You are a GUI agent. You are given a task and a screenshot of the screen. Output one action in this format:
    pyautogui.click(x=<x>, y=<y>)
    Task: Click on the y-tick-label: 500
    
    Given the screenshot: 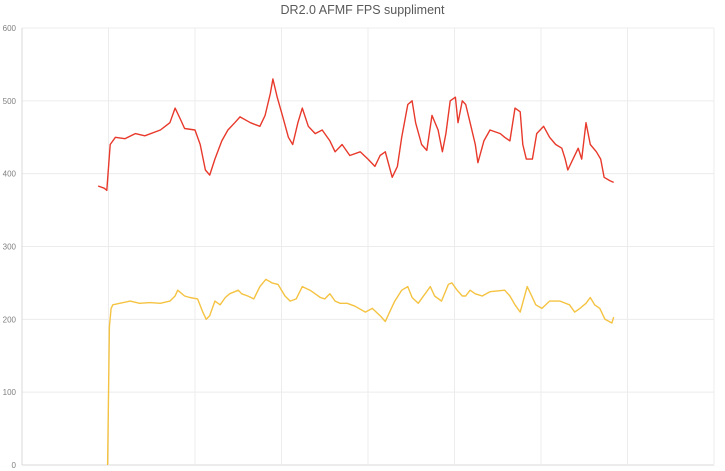 What is the action you would take?
    pyautogui.click(x=10, y=101)
    